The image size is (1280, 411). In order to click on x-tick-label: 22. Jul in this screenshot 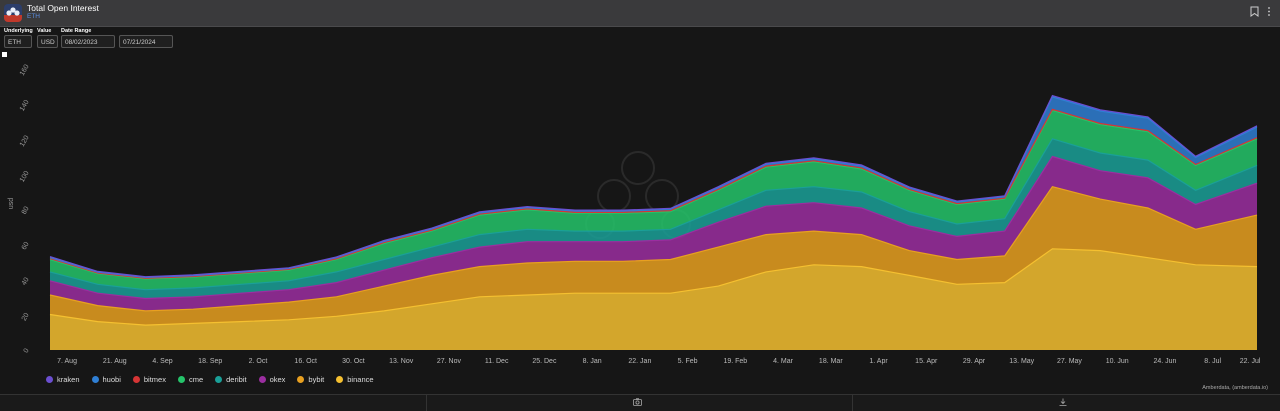, I will do `click(1250, 361)`.